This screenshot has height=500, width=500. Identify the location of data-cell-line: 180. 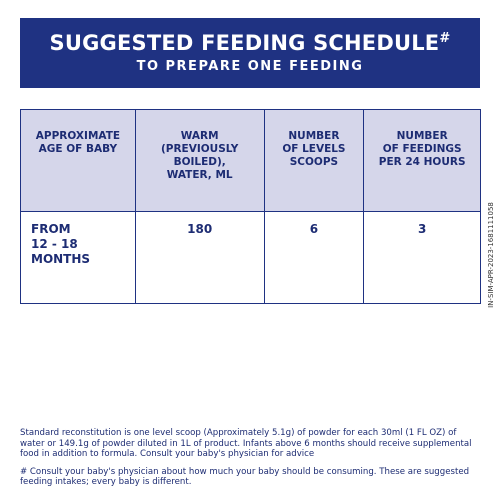
(200, 229).